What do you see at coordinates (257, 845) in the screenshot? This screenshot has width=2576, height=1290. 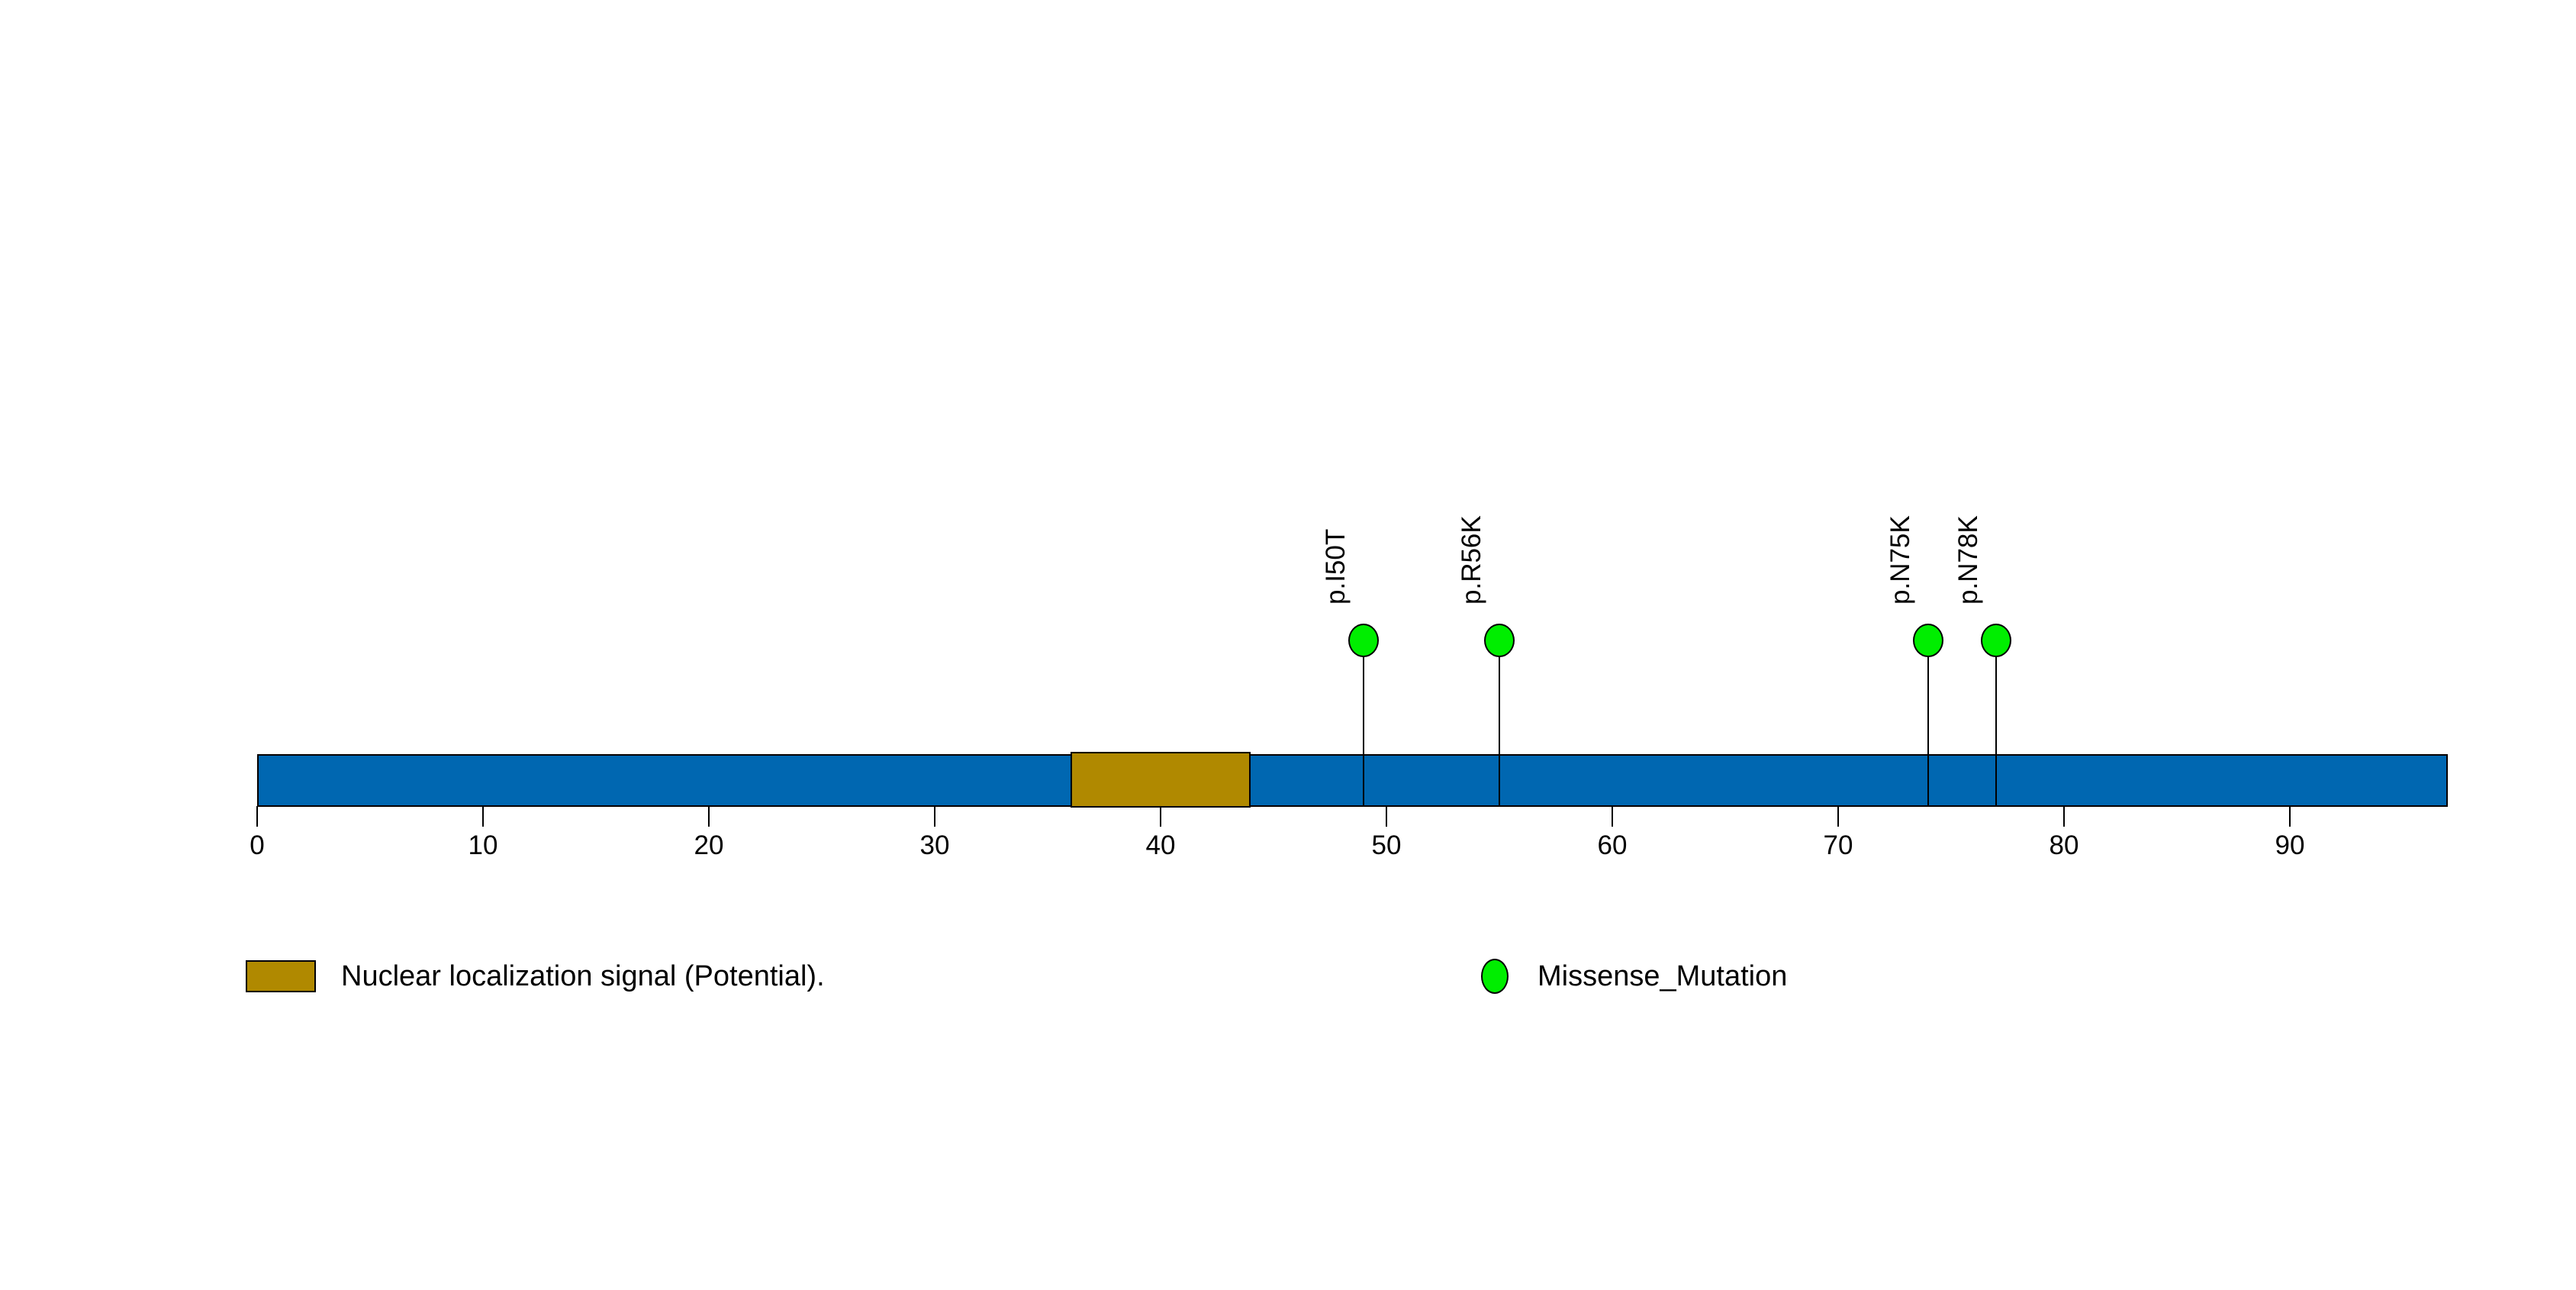 I see `axis-tick-label: 0` at bounding box center [257, 845].